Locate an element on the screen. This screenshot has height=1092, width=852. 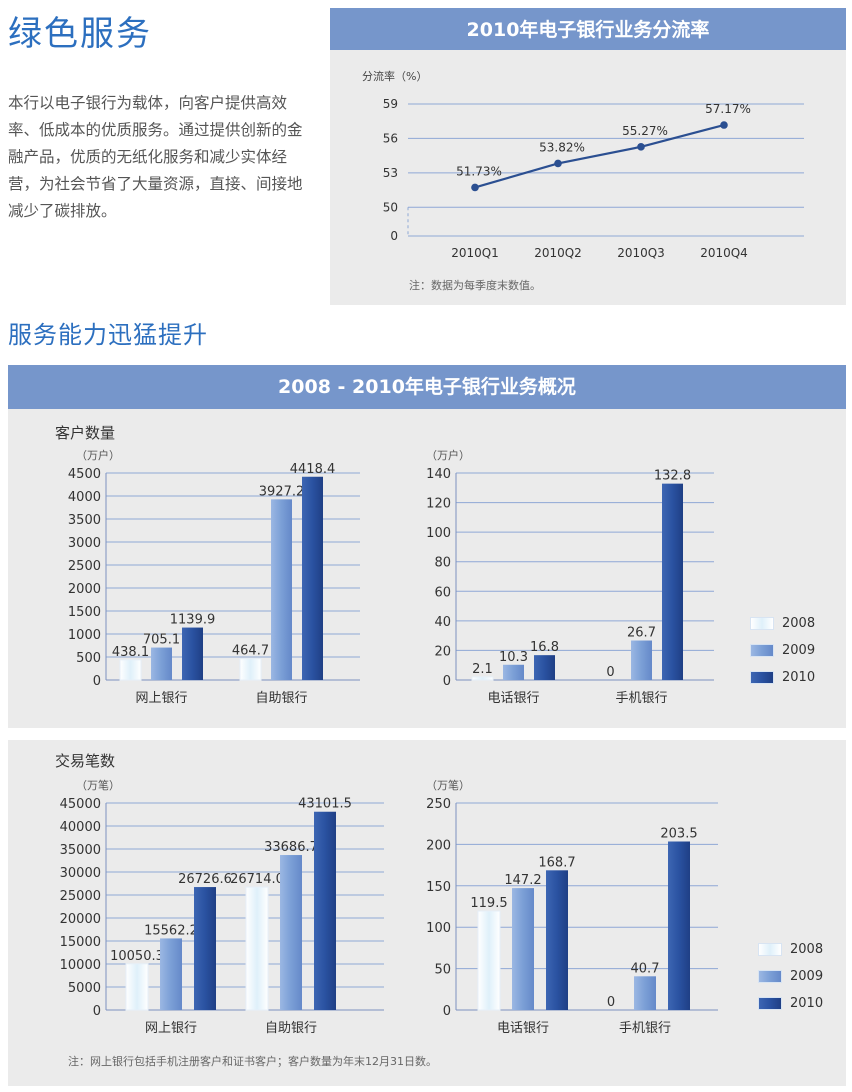
data-label: 26.7 is located at coordinates (641, 633).